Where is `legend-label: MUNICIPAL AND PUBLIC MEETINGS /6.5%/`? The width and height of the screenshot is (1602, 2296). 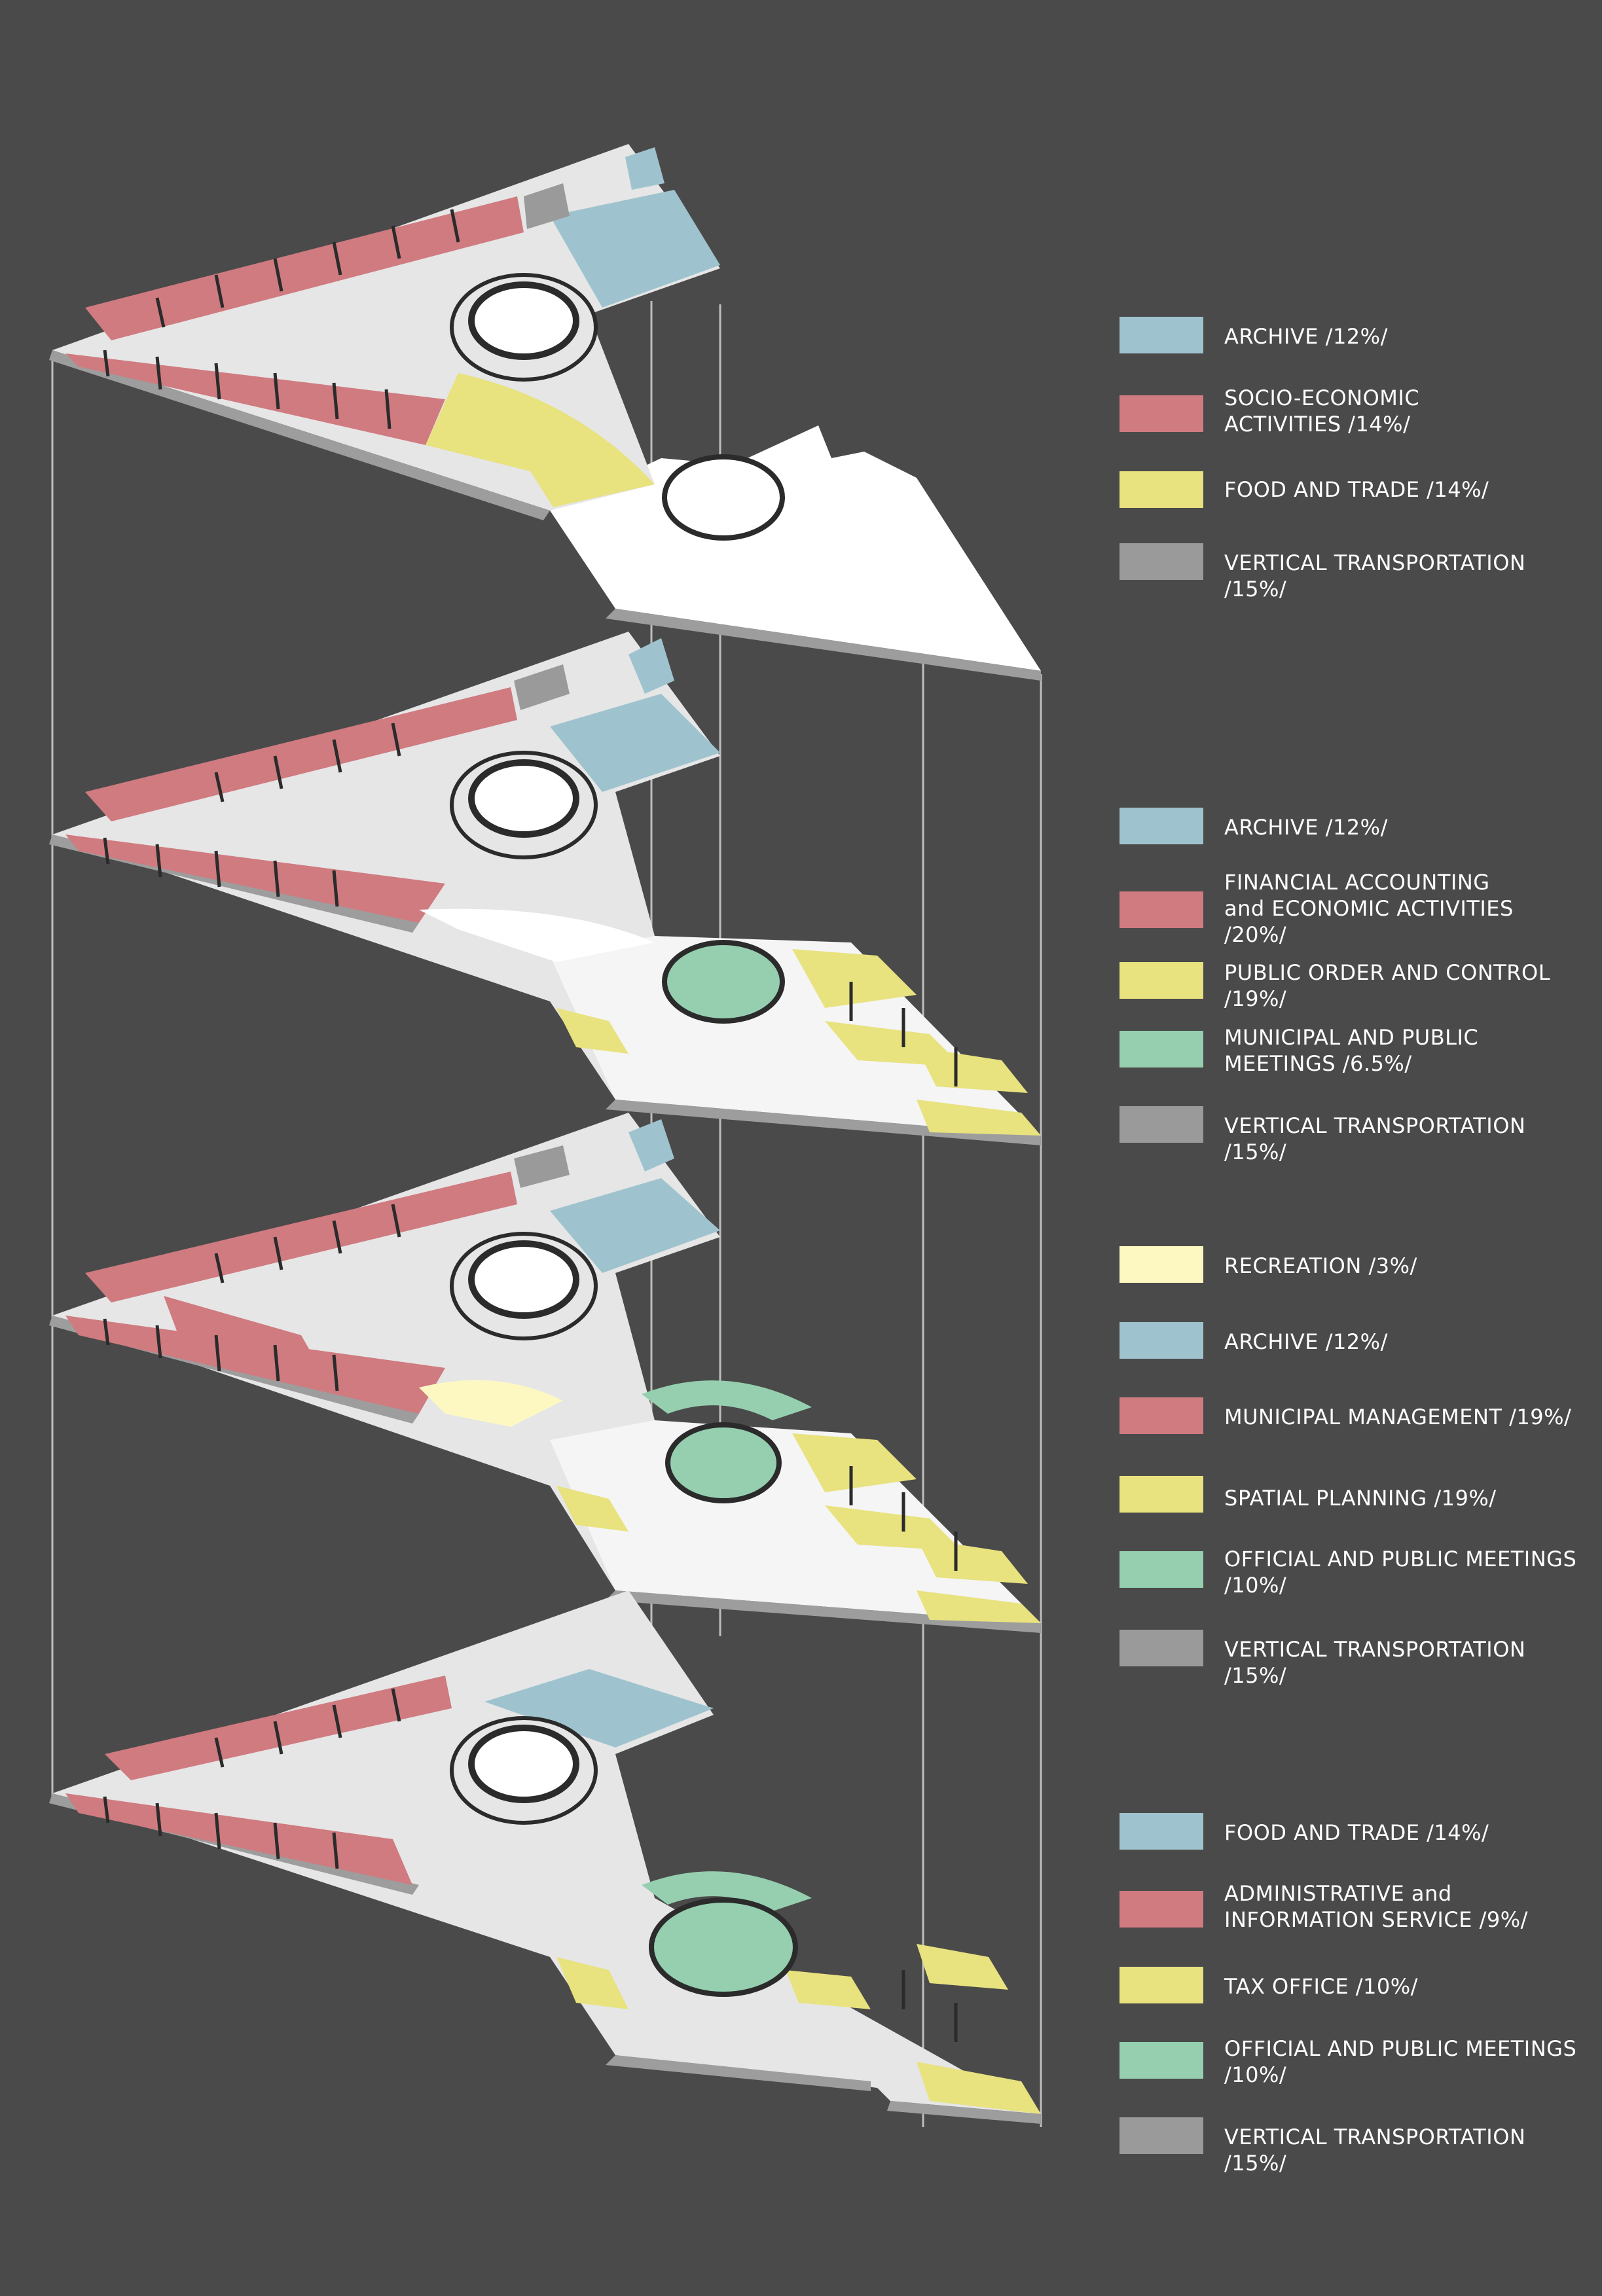
legend-label: MUNICIPAL AND PUBLIC MEETINGS /6.5%/ is located at coordinates (1351, 1050).